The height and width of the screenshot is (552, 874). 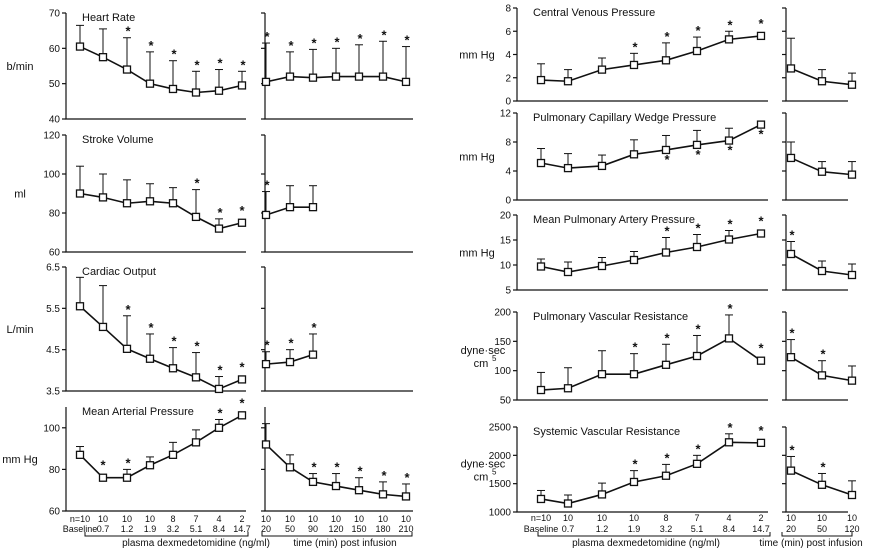 I want to click on right-dose-tick-label: 1.9, so click(x=634, y=529).